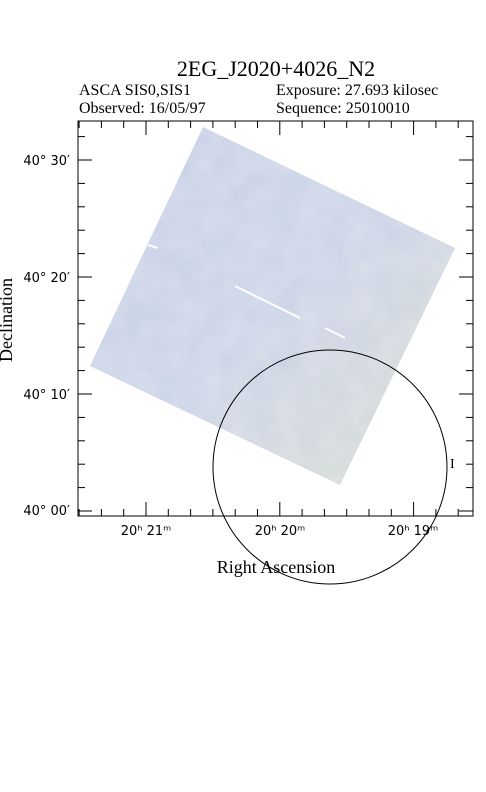 The width and height of the screenshot is (486, 792). Describe the element at coordinates (280, 531) in the screenshot. I see `x-tick-label: 20ʰ 20ᵐ` at that location.